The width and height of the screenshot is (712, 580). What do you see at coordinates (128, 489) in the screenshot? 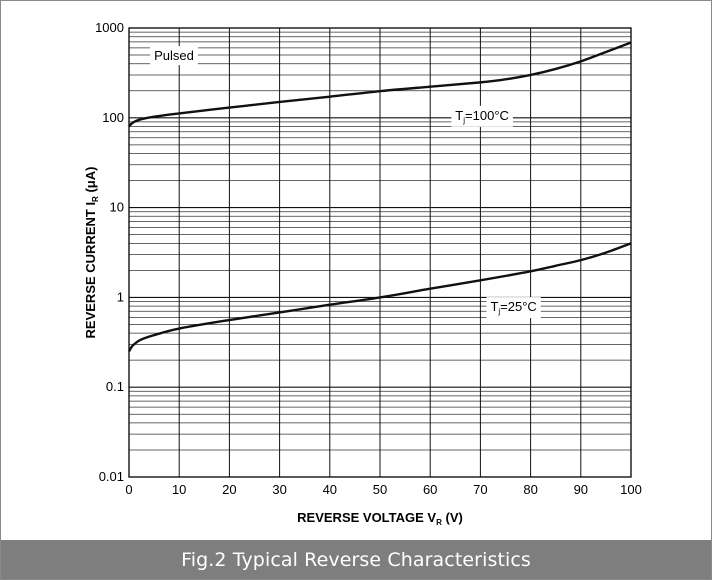
I see `x-tick-label: 0` at bounding box center [128, 489].